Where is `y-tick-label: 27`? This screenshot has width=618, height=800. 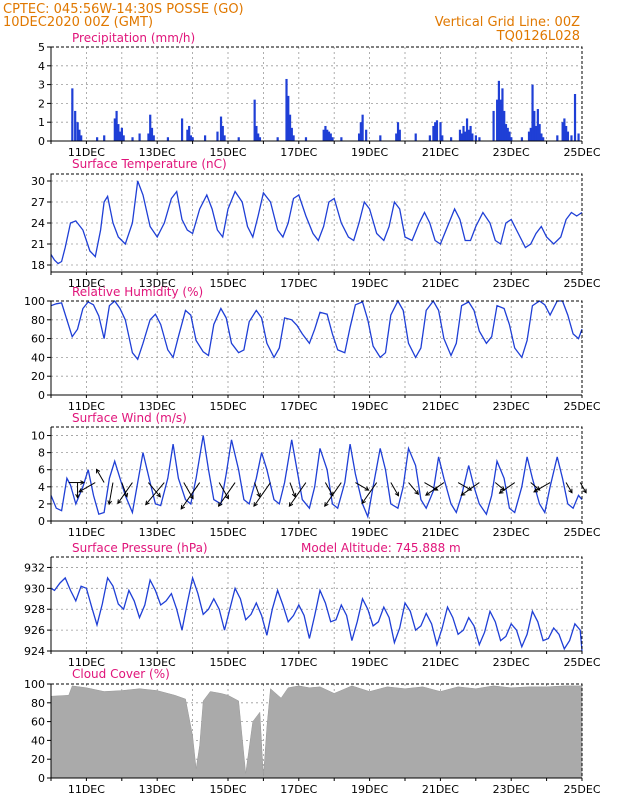 y-tick-label: 27 is located at coordinates (38, 202).